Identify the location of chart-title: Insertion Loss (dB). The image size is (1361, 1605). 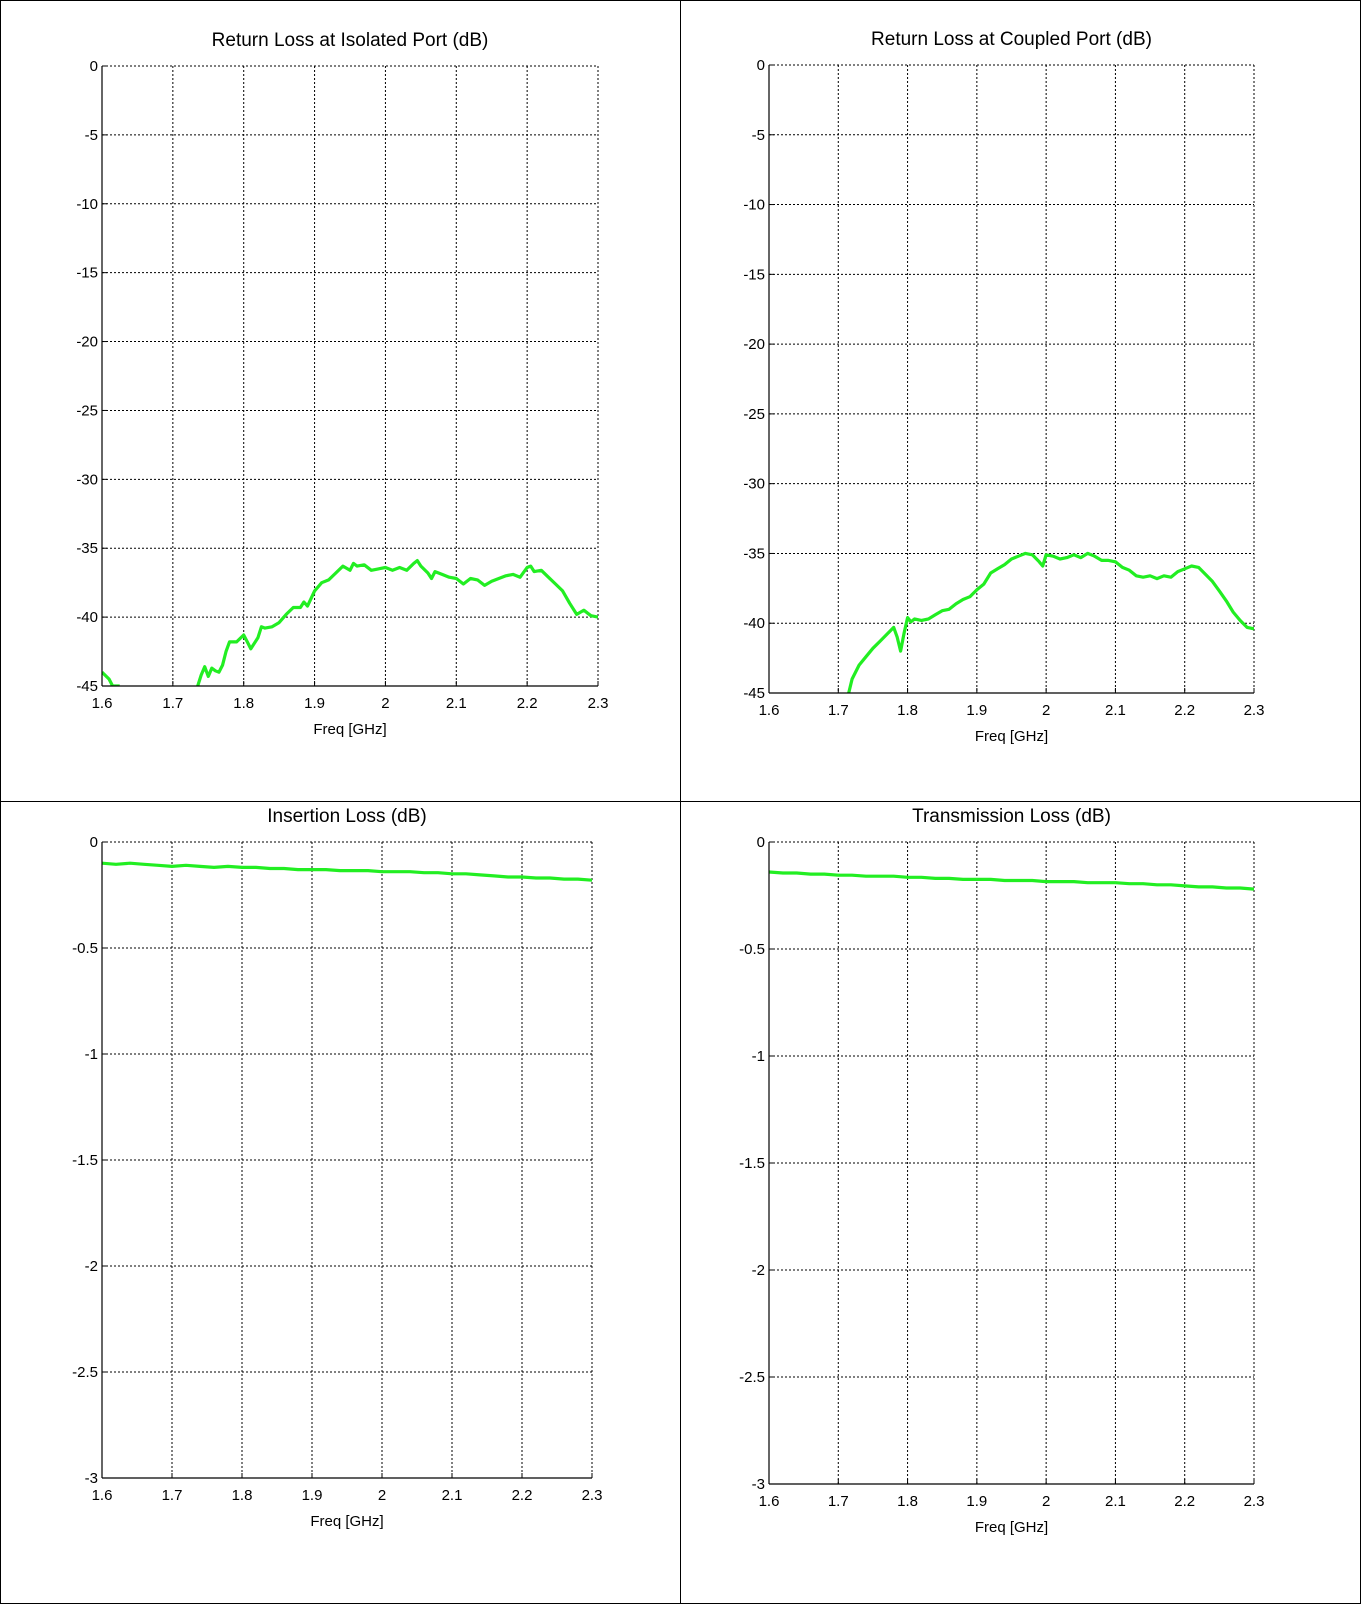
(346, 816).